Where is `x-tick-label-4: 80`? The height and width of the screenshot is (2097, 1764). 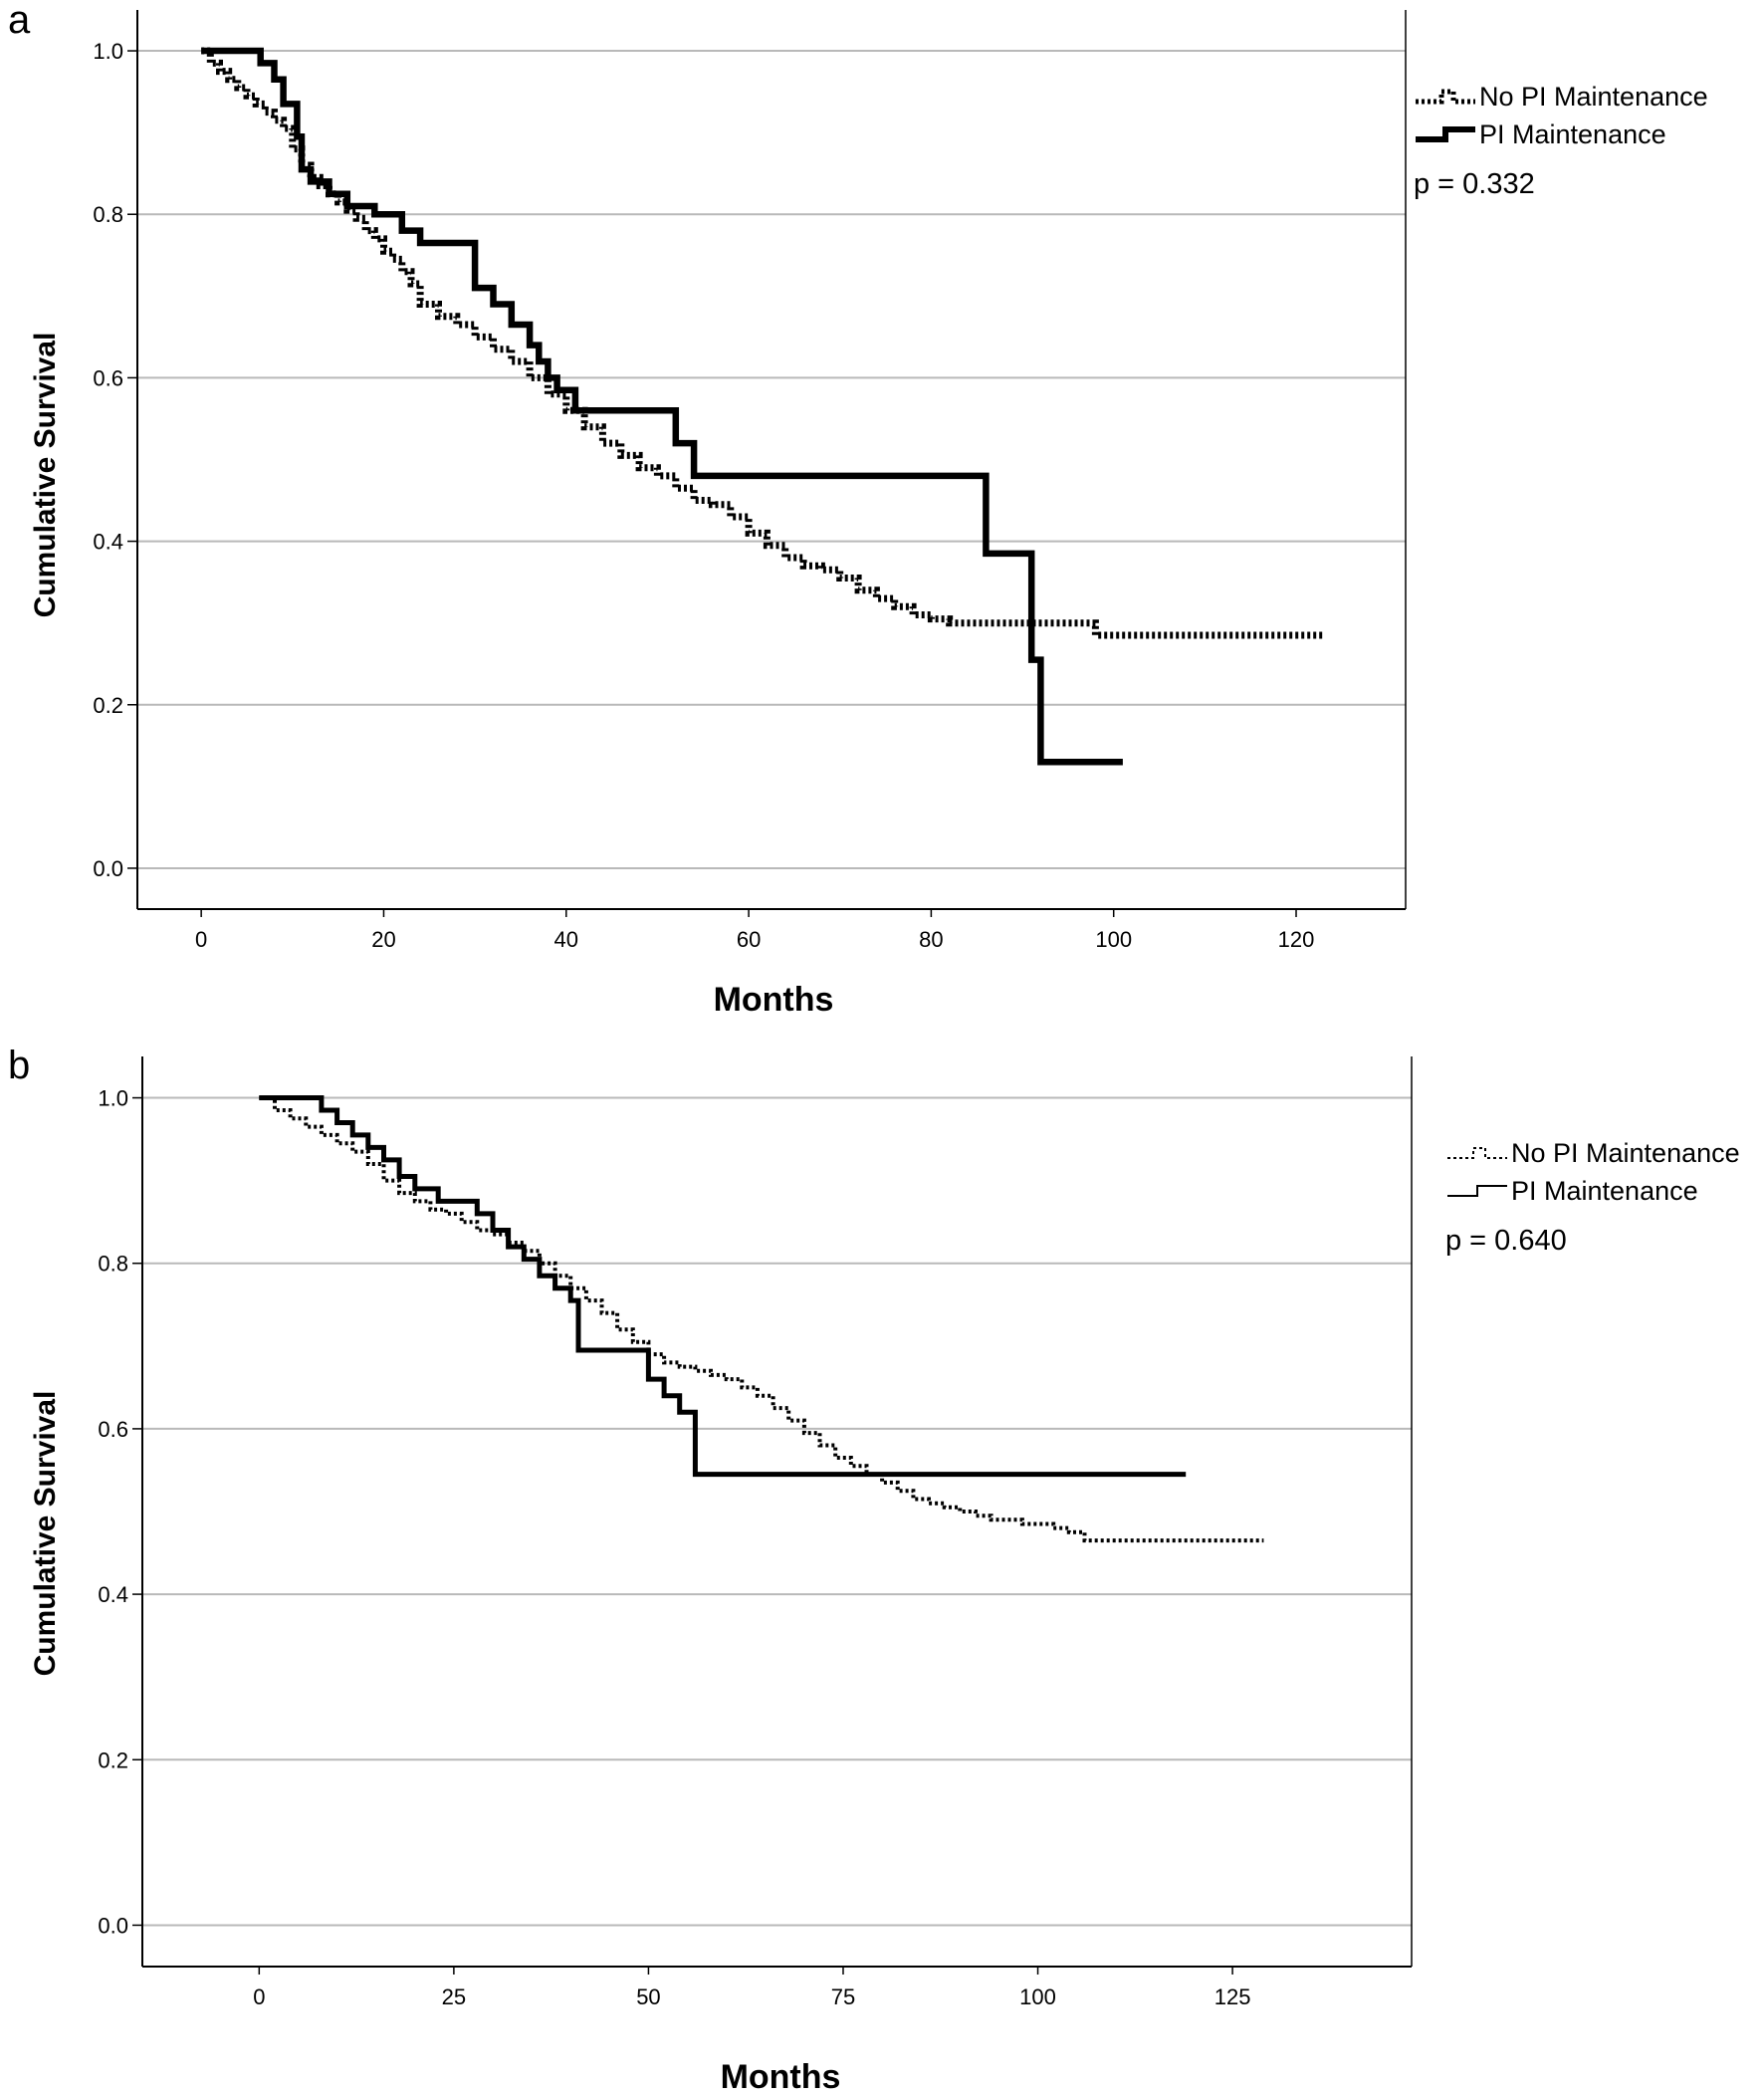
x-tick-label-4: 80 is located at coordinates (931, 940).